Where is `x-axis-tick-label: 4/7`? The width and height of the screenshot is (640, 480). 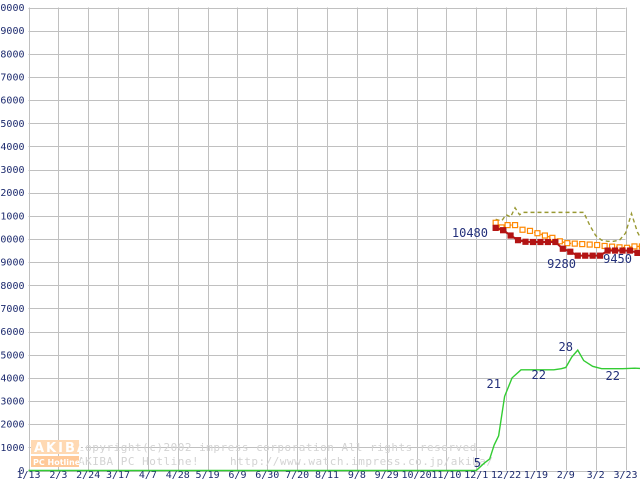
x-axis-tick-label: 4/7 is located at coordinates (148, 475).